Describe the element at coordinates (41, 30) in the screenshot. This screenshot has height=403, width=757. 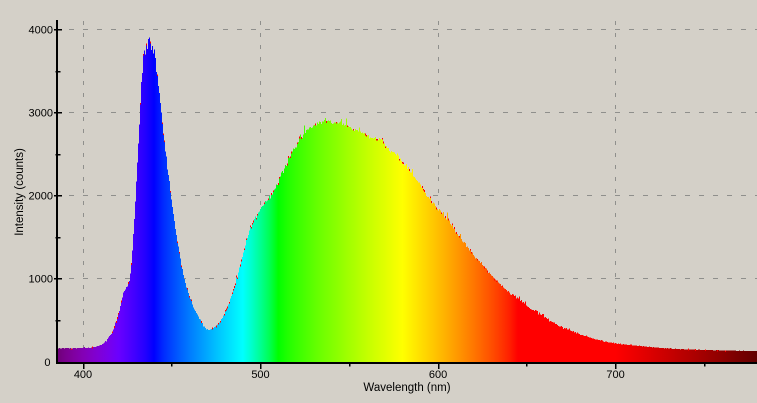
I see `svg-text: 4000` at that location.